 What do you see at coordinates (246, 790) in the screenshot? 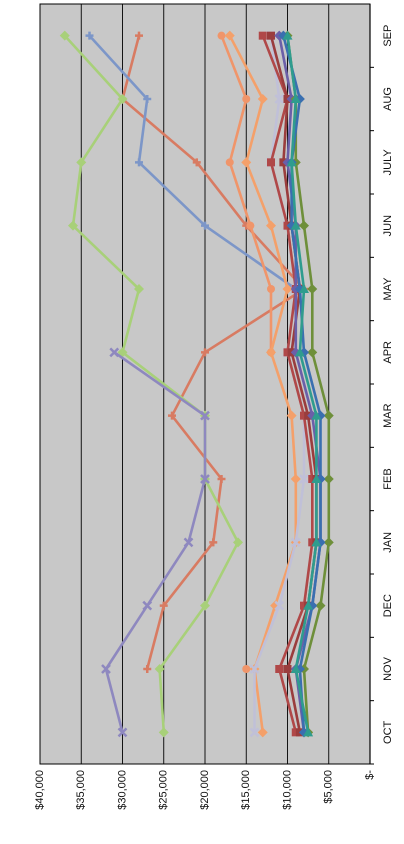
I see `value-tick-label: $15,000` at bounding box center [246, 790].